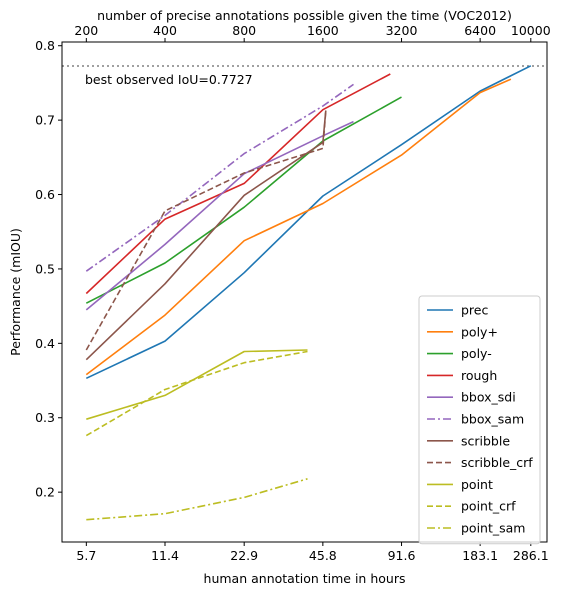 This screenshot has height=596, width=567. What do you see at coordinates (45, 343) in the screenshot?
I see `y-tick-label: 0.4` at bounding box center [45, 343].